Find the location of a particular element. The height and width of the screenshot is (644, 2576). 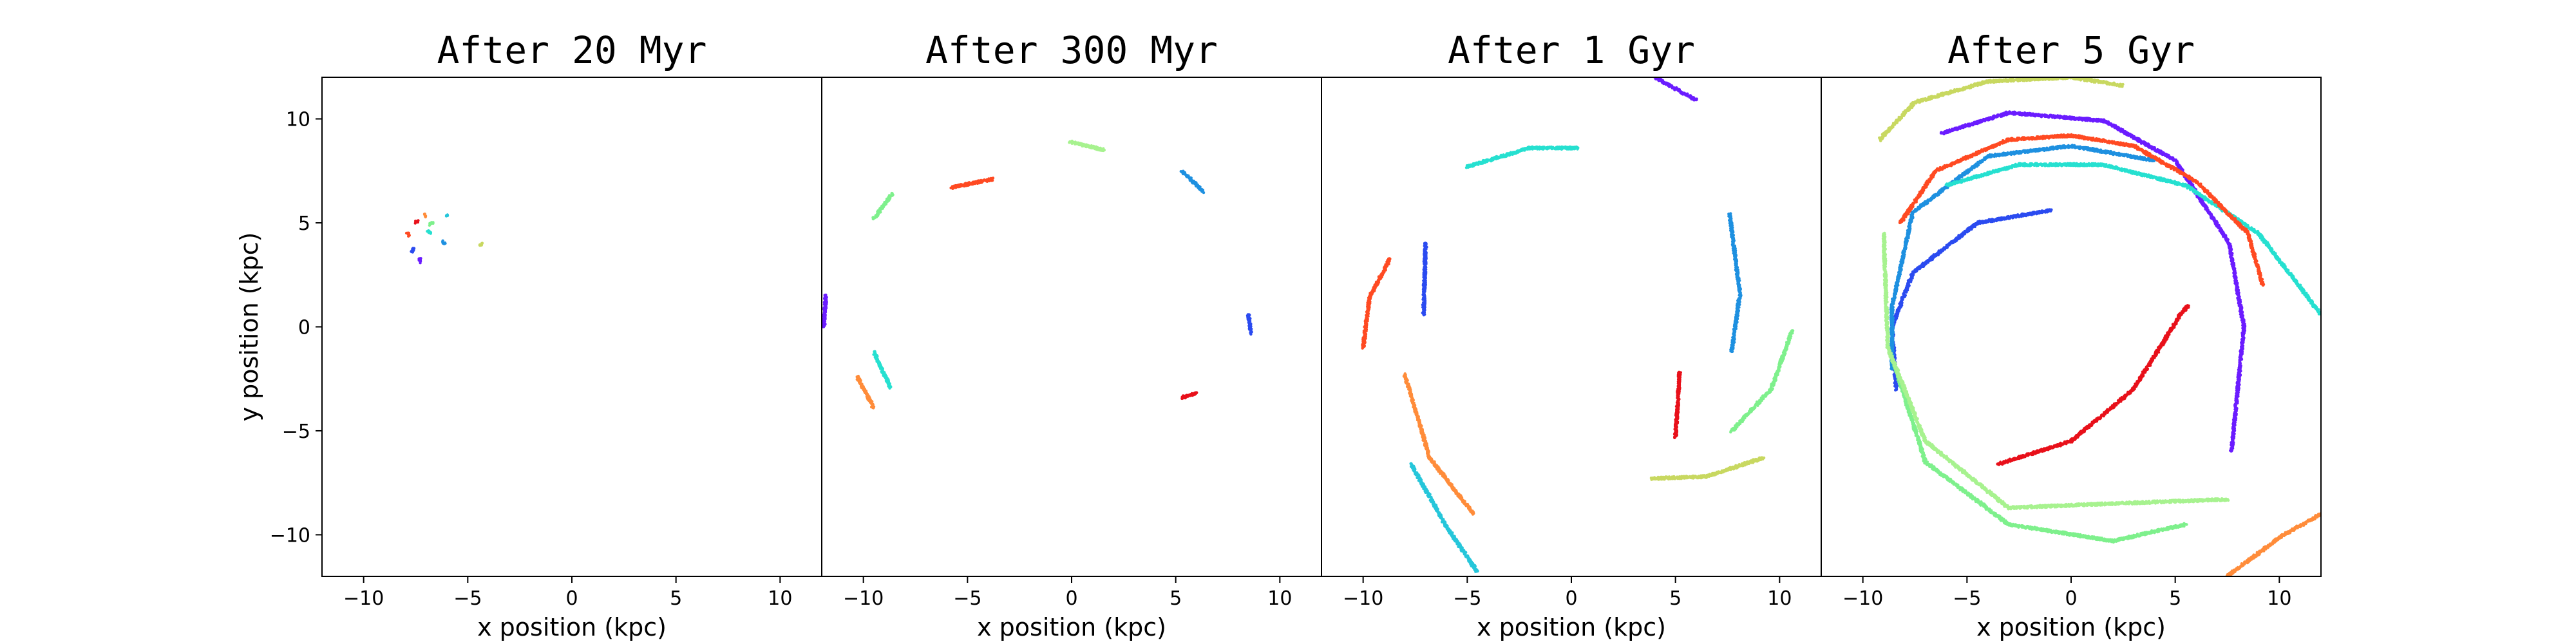

y-tick-label: −10 is located at coordinates (290, 535).